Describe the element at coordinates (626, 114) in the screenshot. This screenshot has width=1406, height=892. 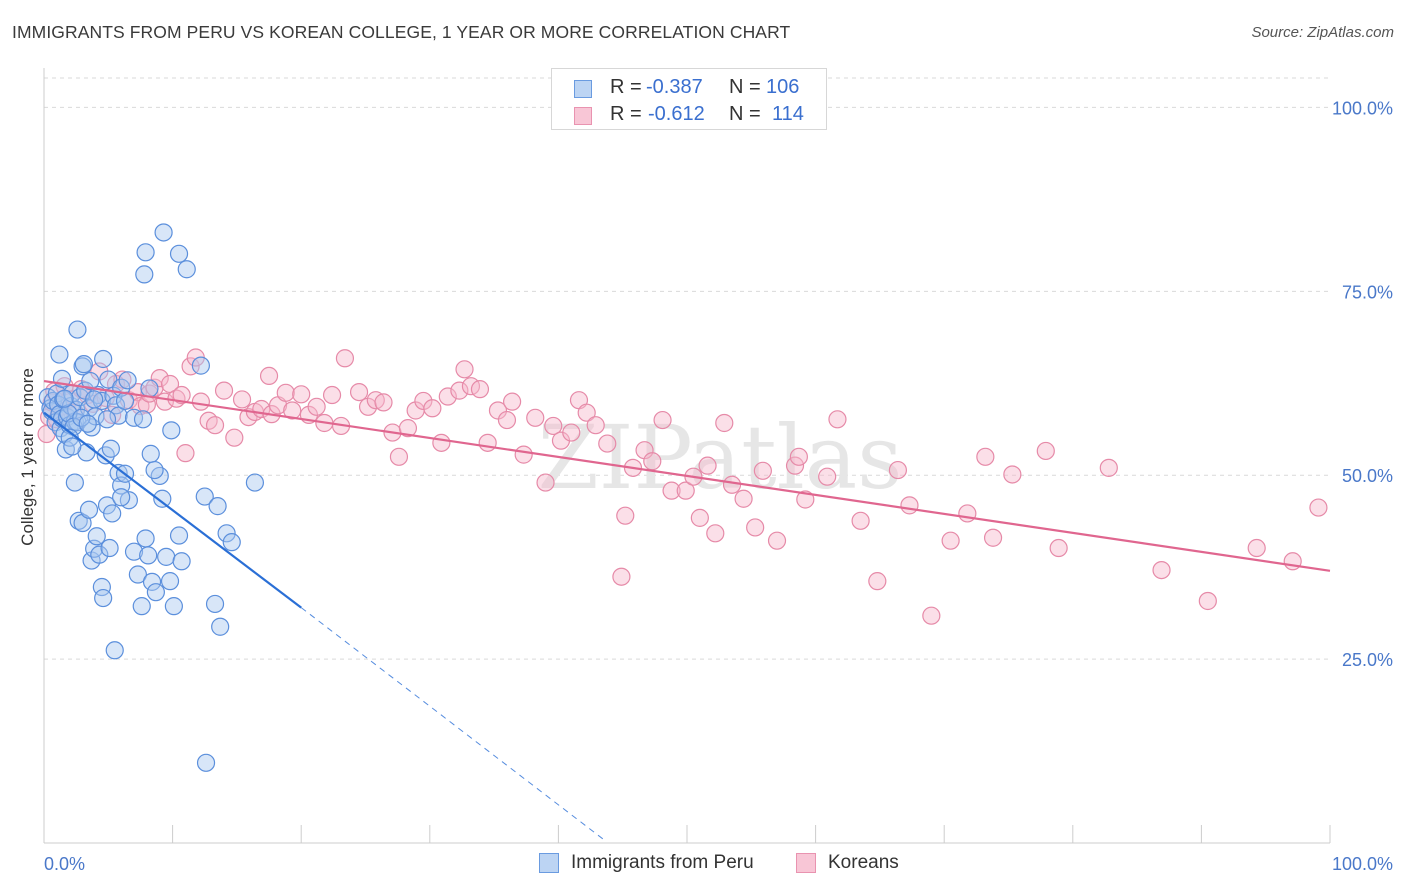
I see `legend-r-label: R =` at that location.